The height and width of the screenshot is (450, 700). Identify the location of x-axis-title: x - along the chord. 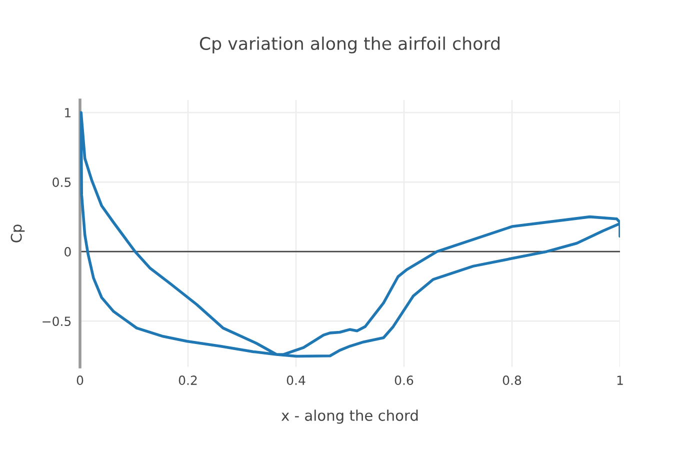
(349, 417).